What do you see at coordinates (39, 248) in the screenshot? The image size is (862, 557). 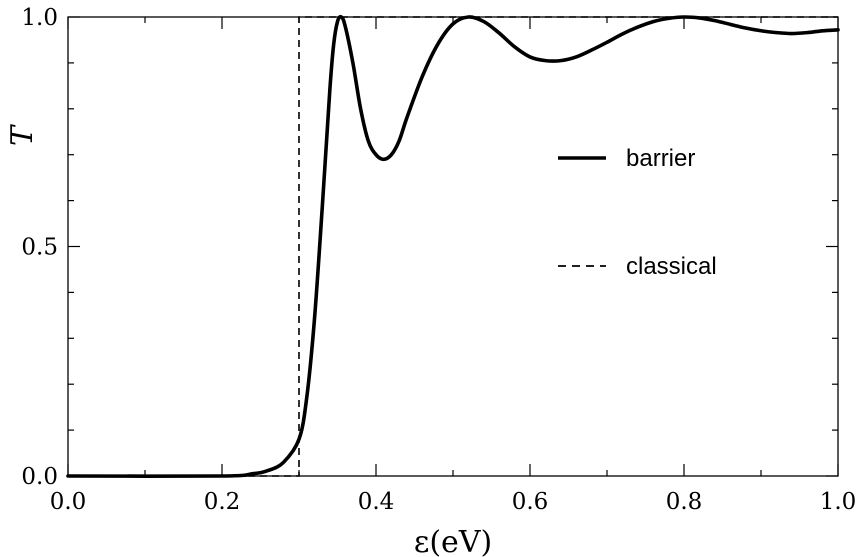 I see `y-tick-label: 0.5` at bounding box center [39, 248].